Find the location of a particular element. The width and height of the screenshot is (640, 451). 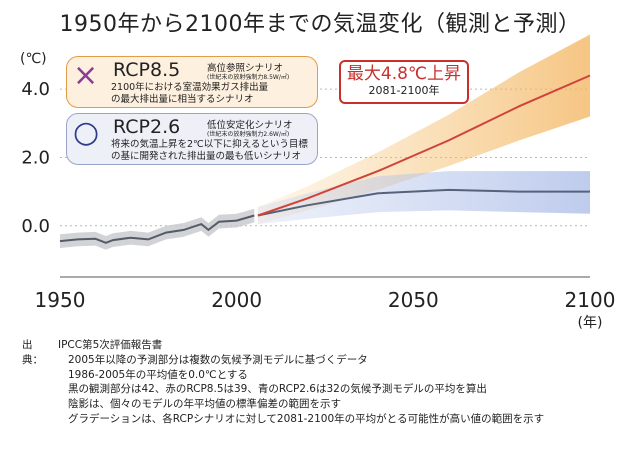

x-tick-label: 2000 is located at coordinates (236, 300).